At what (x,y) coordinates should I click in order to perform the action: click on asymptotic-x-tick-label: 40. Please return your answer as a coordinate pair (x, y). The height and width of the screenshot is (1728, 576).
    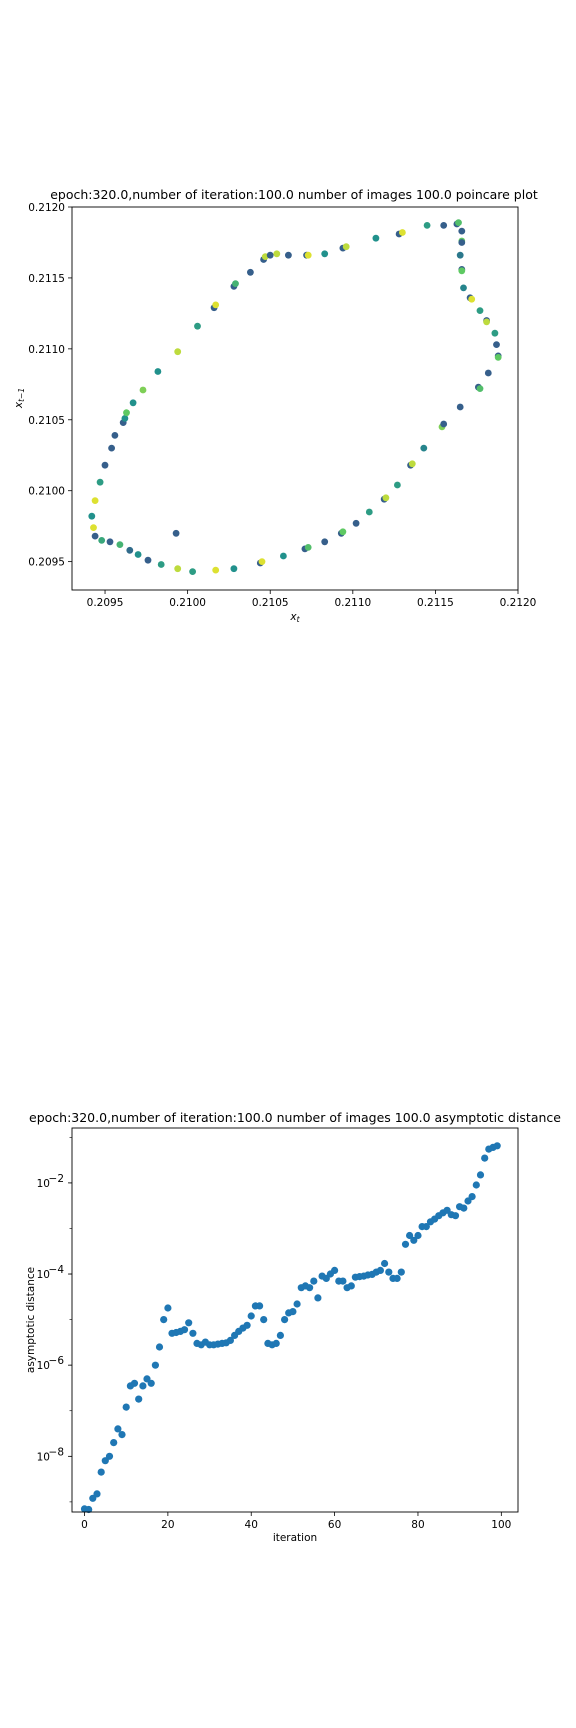
    Looking at the image, I should click on (251, 1525).